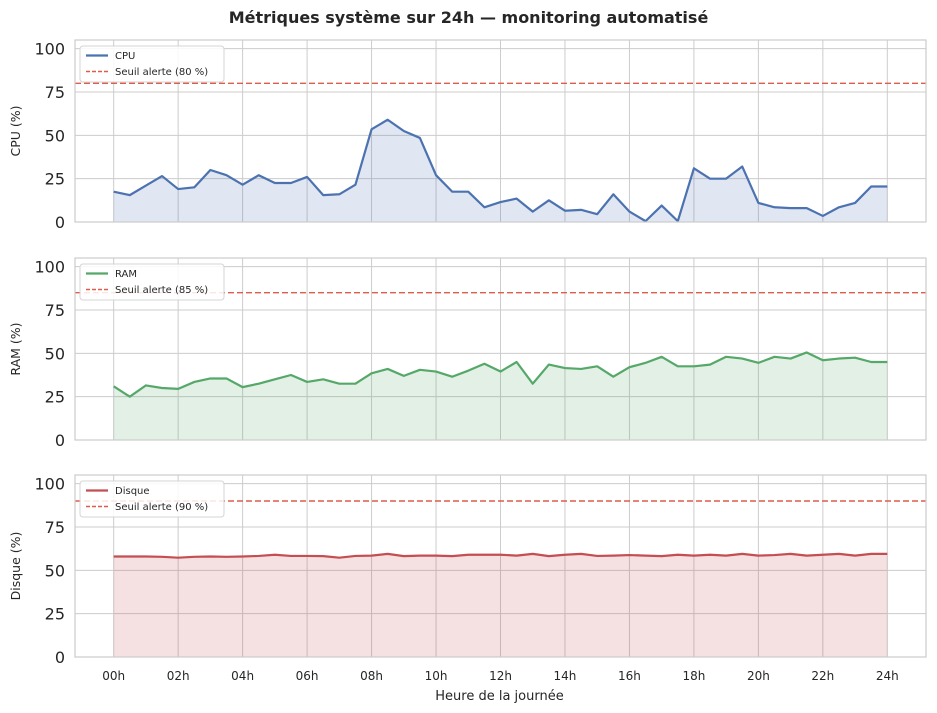 The image size is (937, 713). I want to click on x-tick-label: 02h, so click(178, 676).